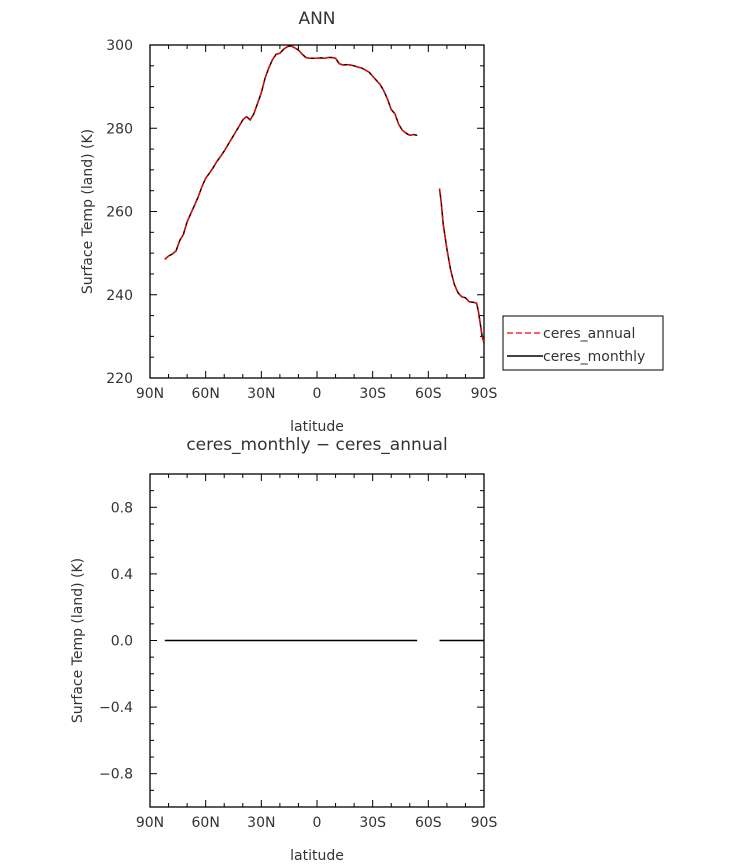 This screenshot has width=733, height=866. I want to click on y-tick-label: 0.0, so click(122, 642).